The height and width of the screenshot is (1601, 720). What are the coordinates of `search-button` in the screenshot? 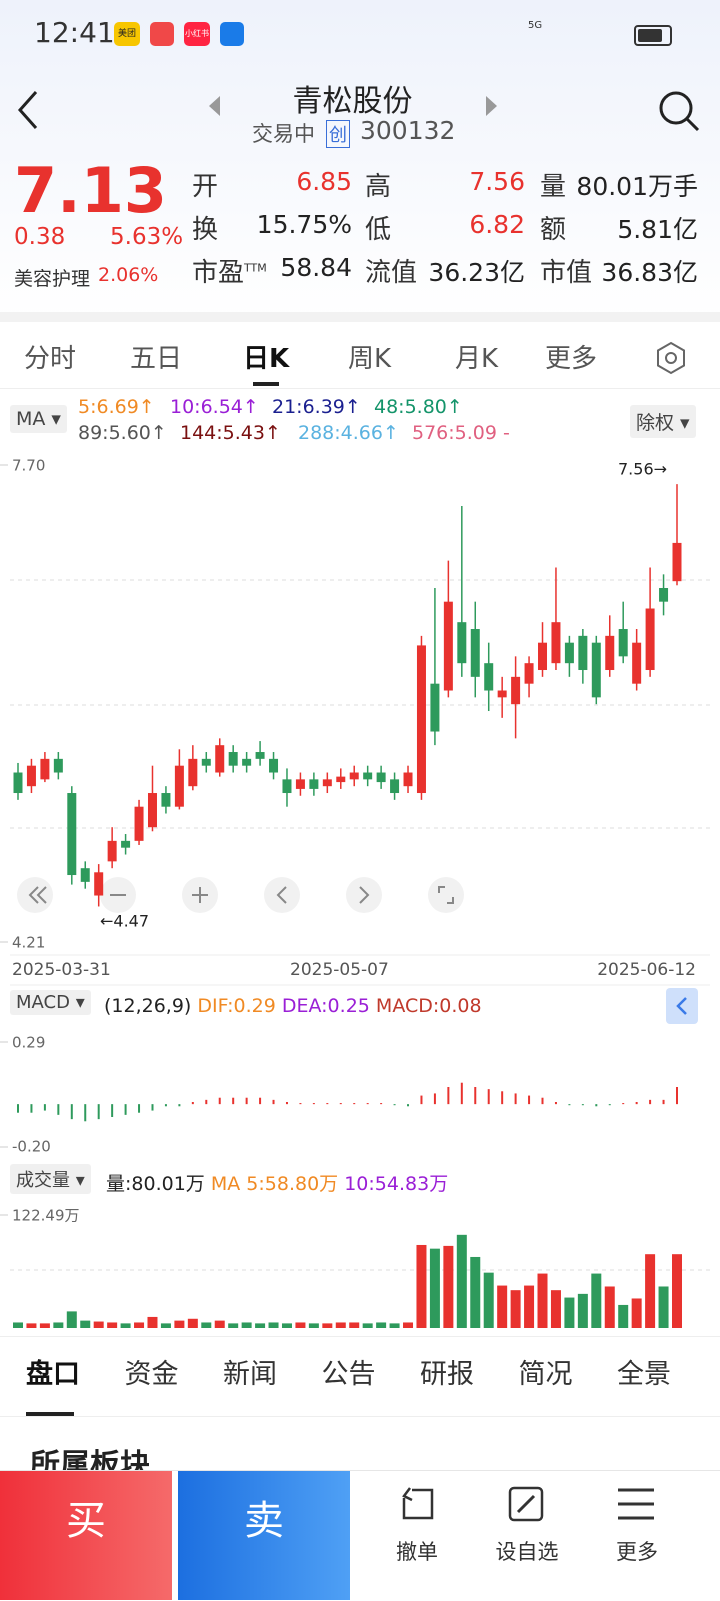 It's located at (679, 111).